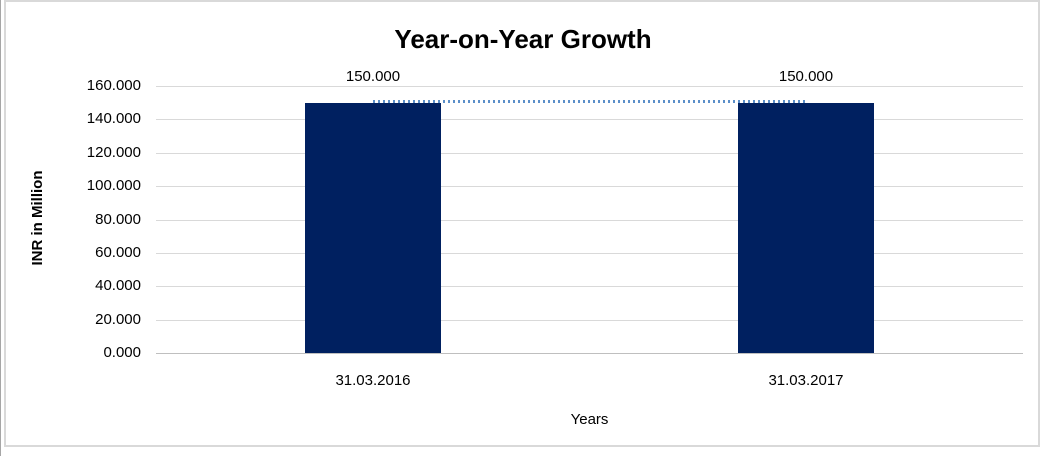  I want to click on y-tick-label: 80.000, so click(118, 219).